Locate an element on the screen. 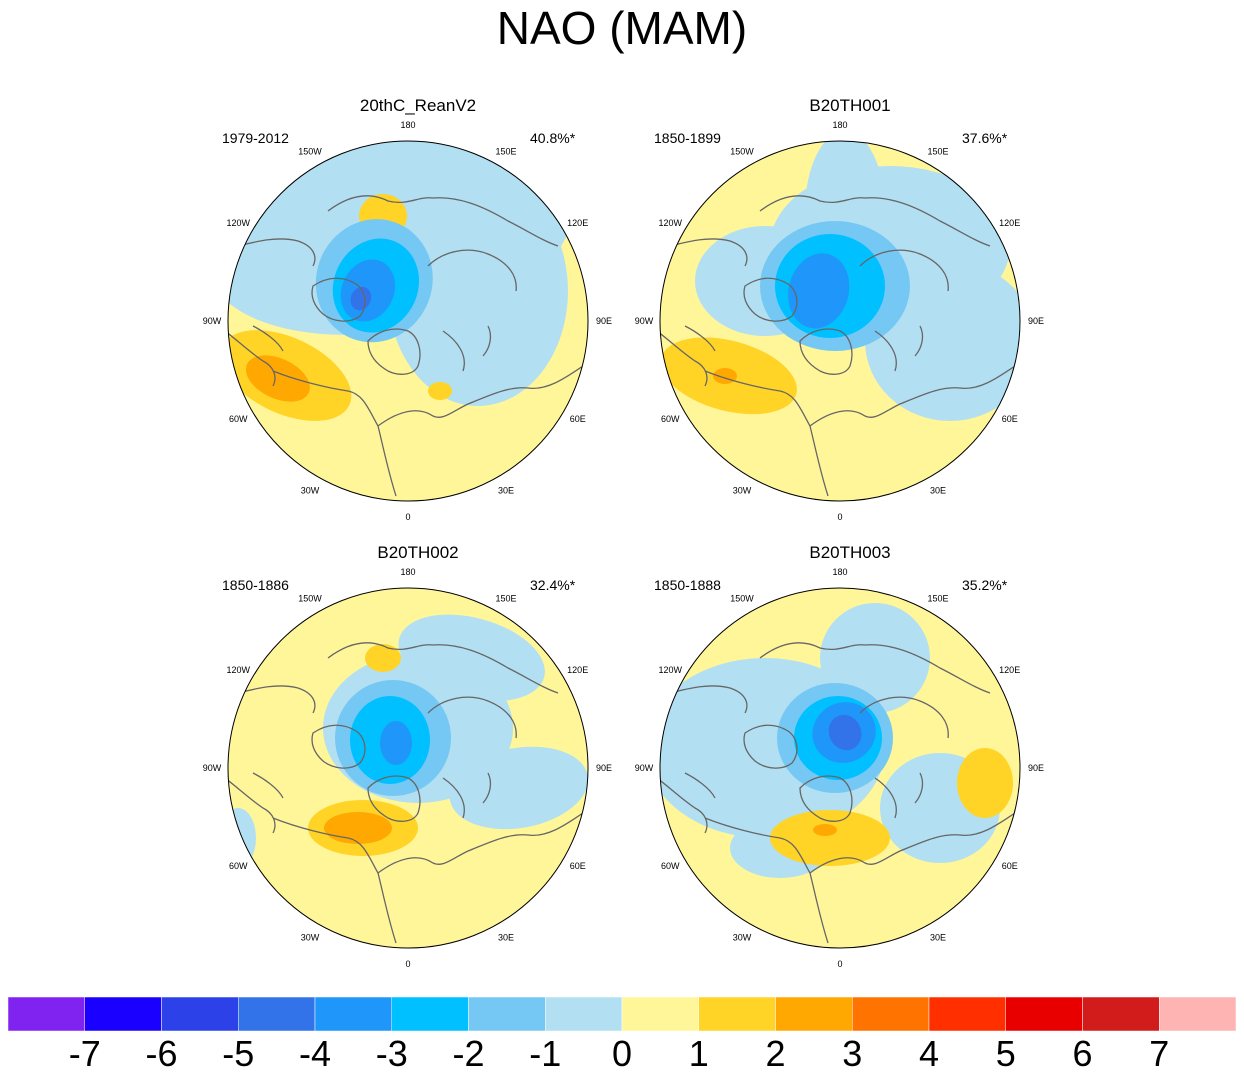  colorbar is located at coordinates (622, 1014).